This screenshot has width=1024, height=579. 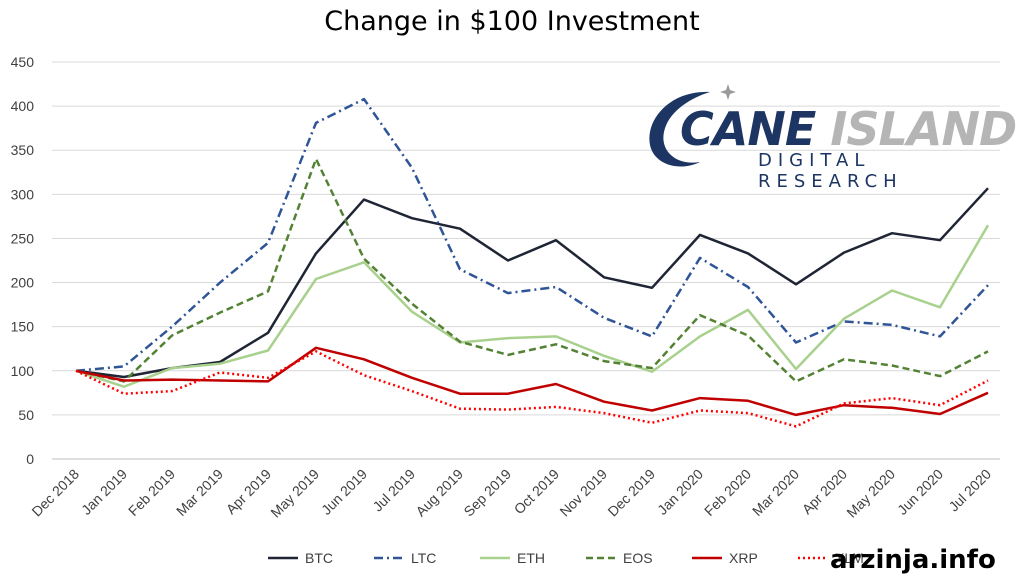 I want to click on x-tick-label: May 2019, so click(x=294, y=493).